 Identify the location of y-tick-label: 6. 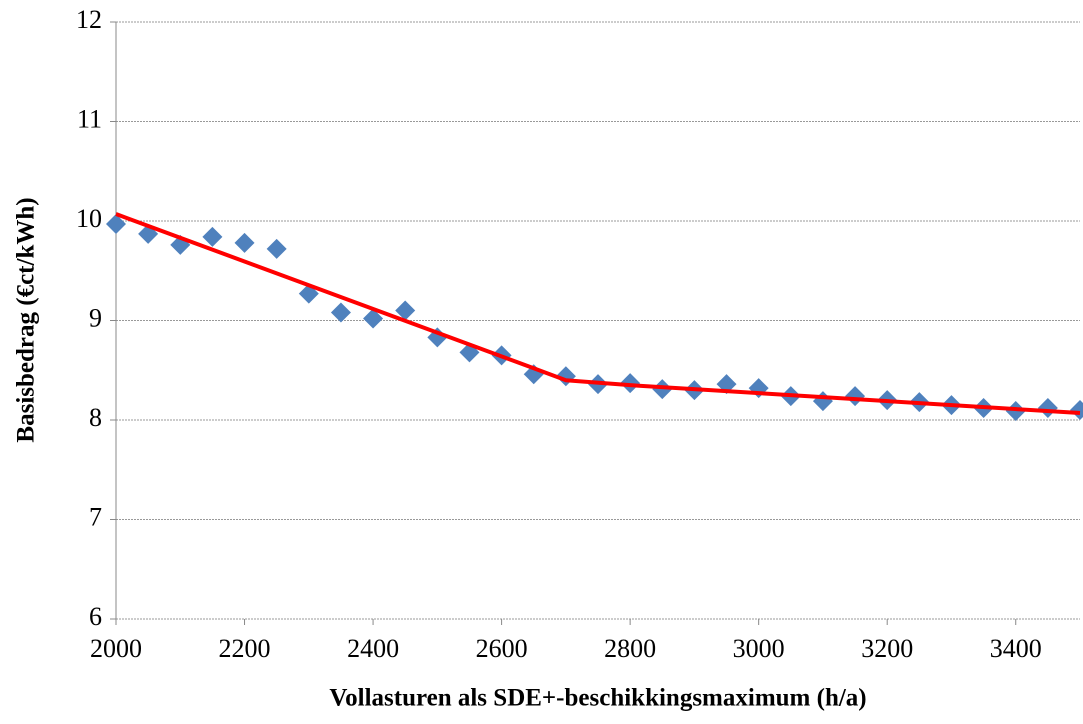
(95, 616).